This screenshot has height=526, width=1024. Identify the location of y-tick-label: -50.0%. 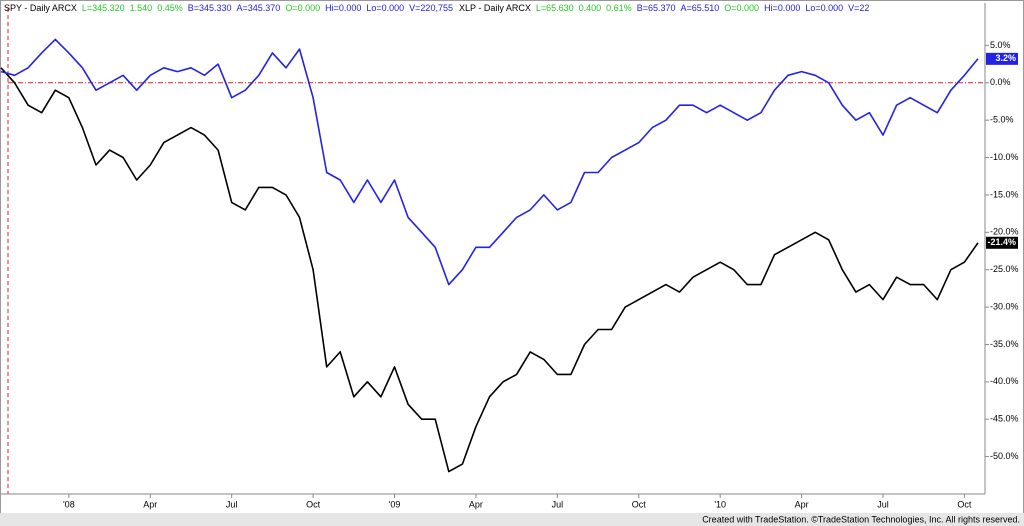
(1004, 456).